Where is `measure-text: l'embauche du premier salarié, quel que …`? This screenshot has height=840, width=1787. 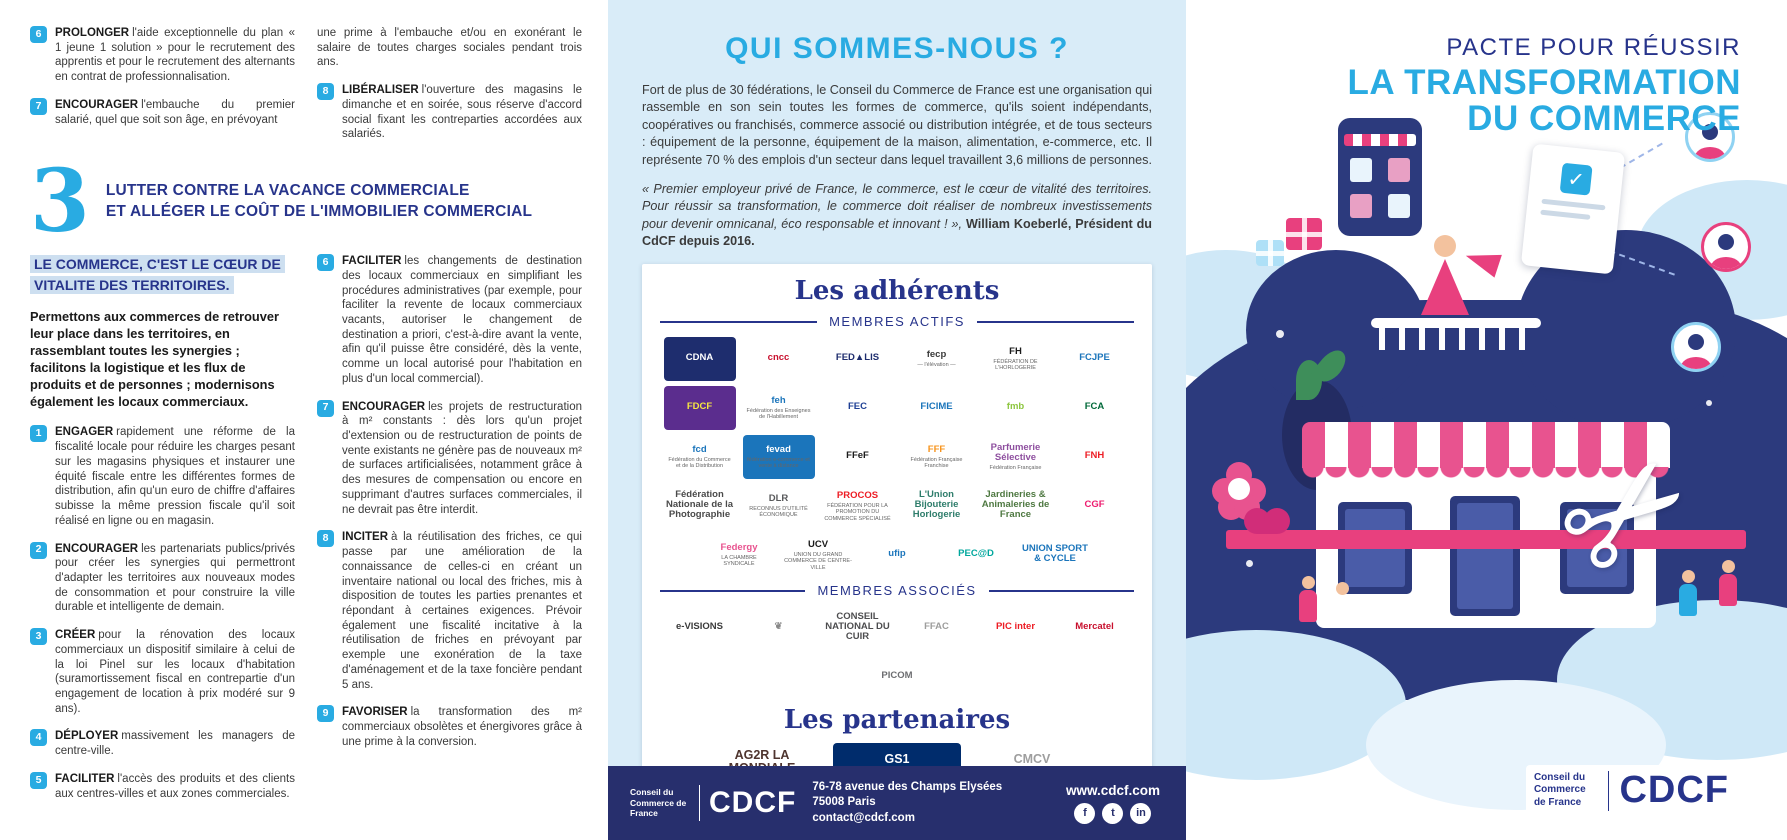 measure-text: l'embauche du premier salarié, quel que … is located at coordinates (175, 112).